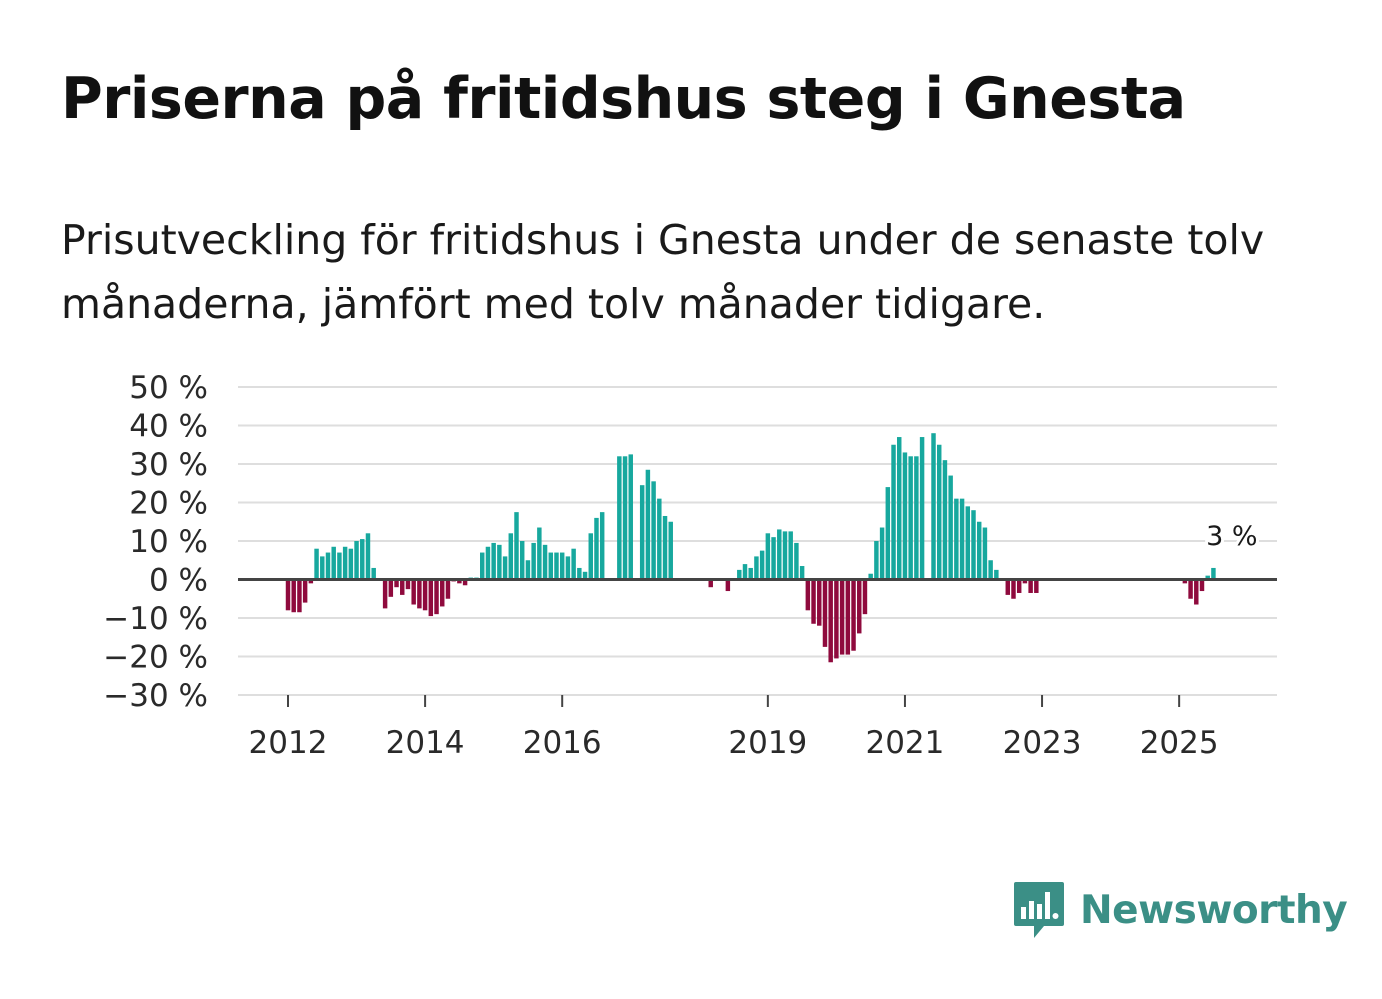 Image resolution: width=1382 pixels, height=999 pixels. What do you see at coordinates (288, 743) in the screenshot?
I see `x-tick-label: 2012` at bounding box center [288, 743].